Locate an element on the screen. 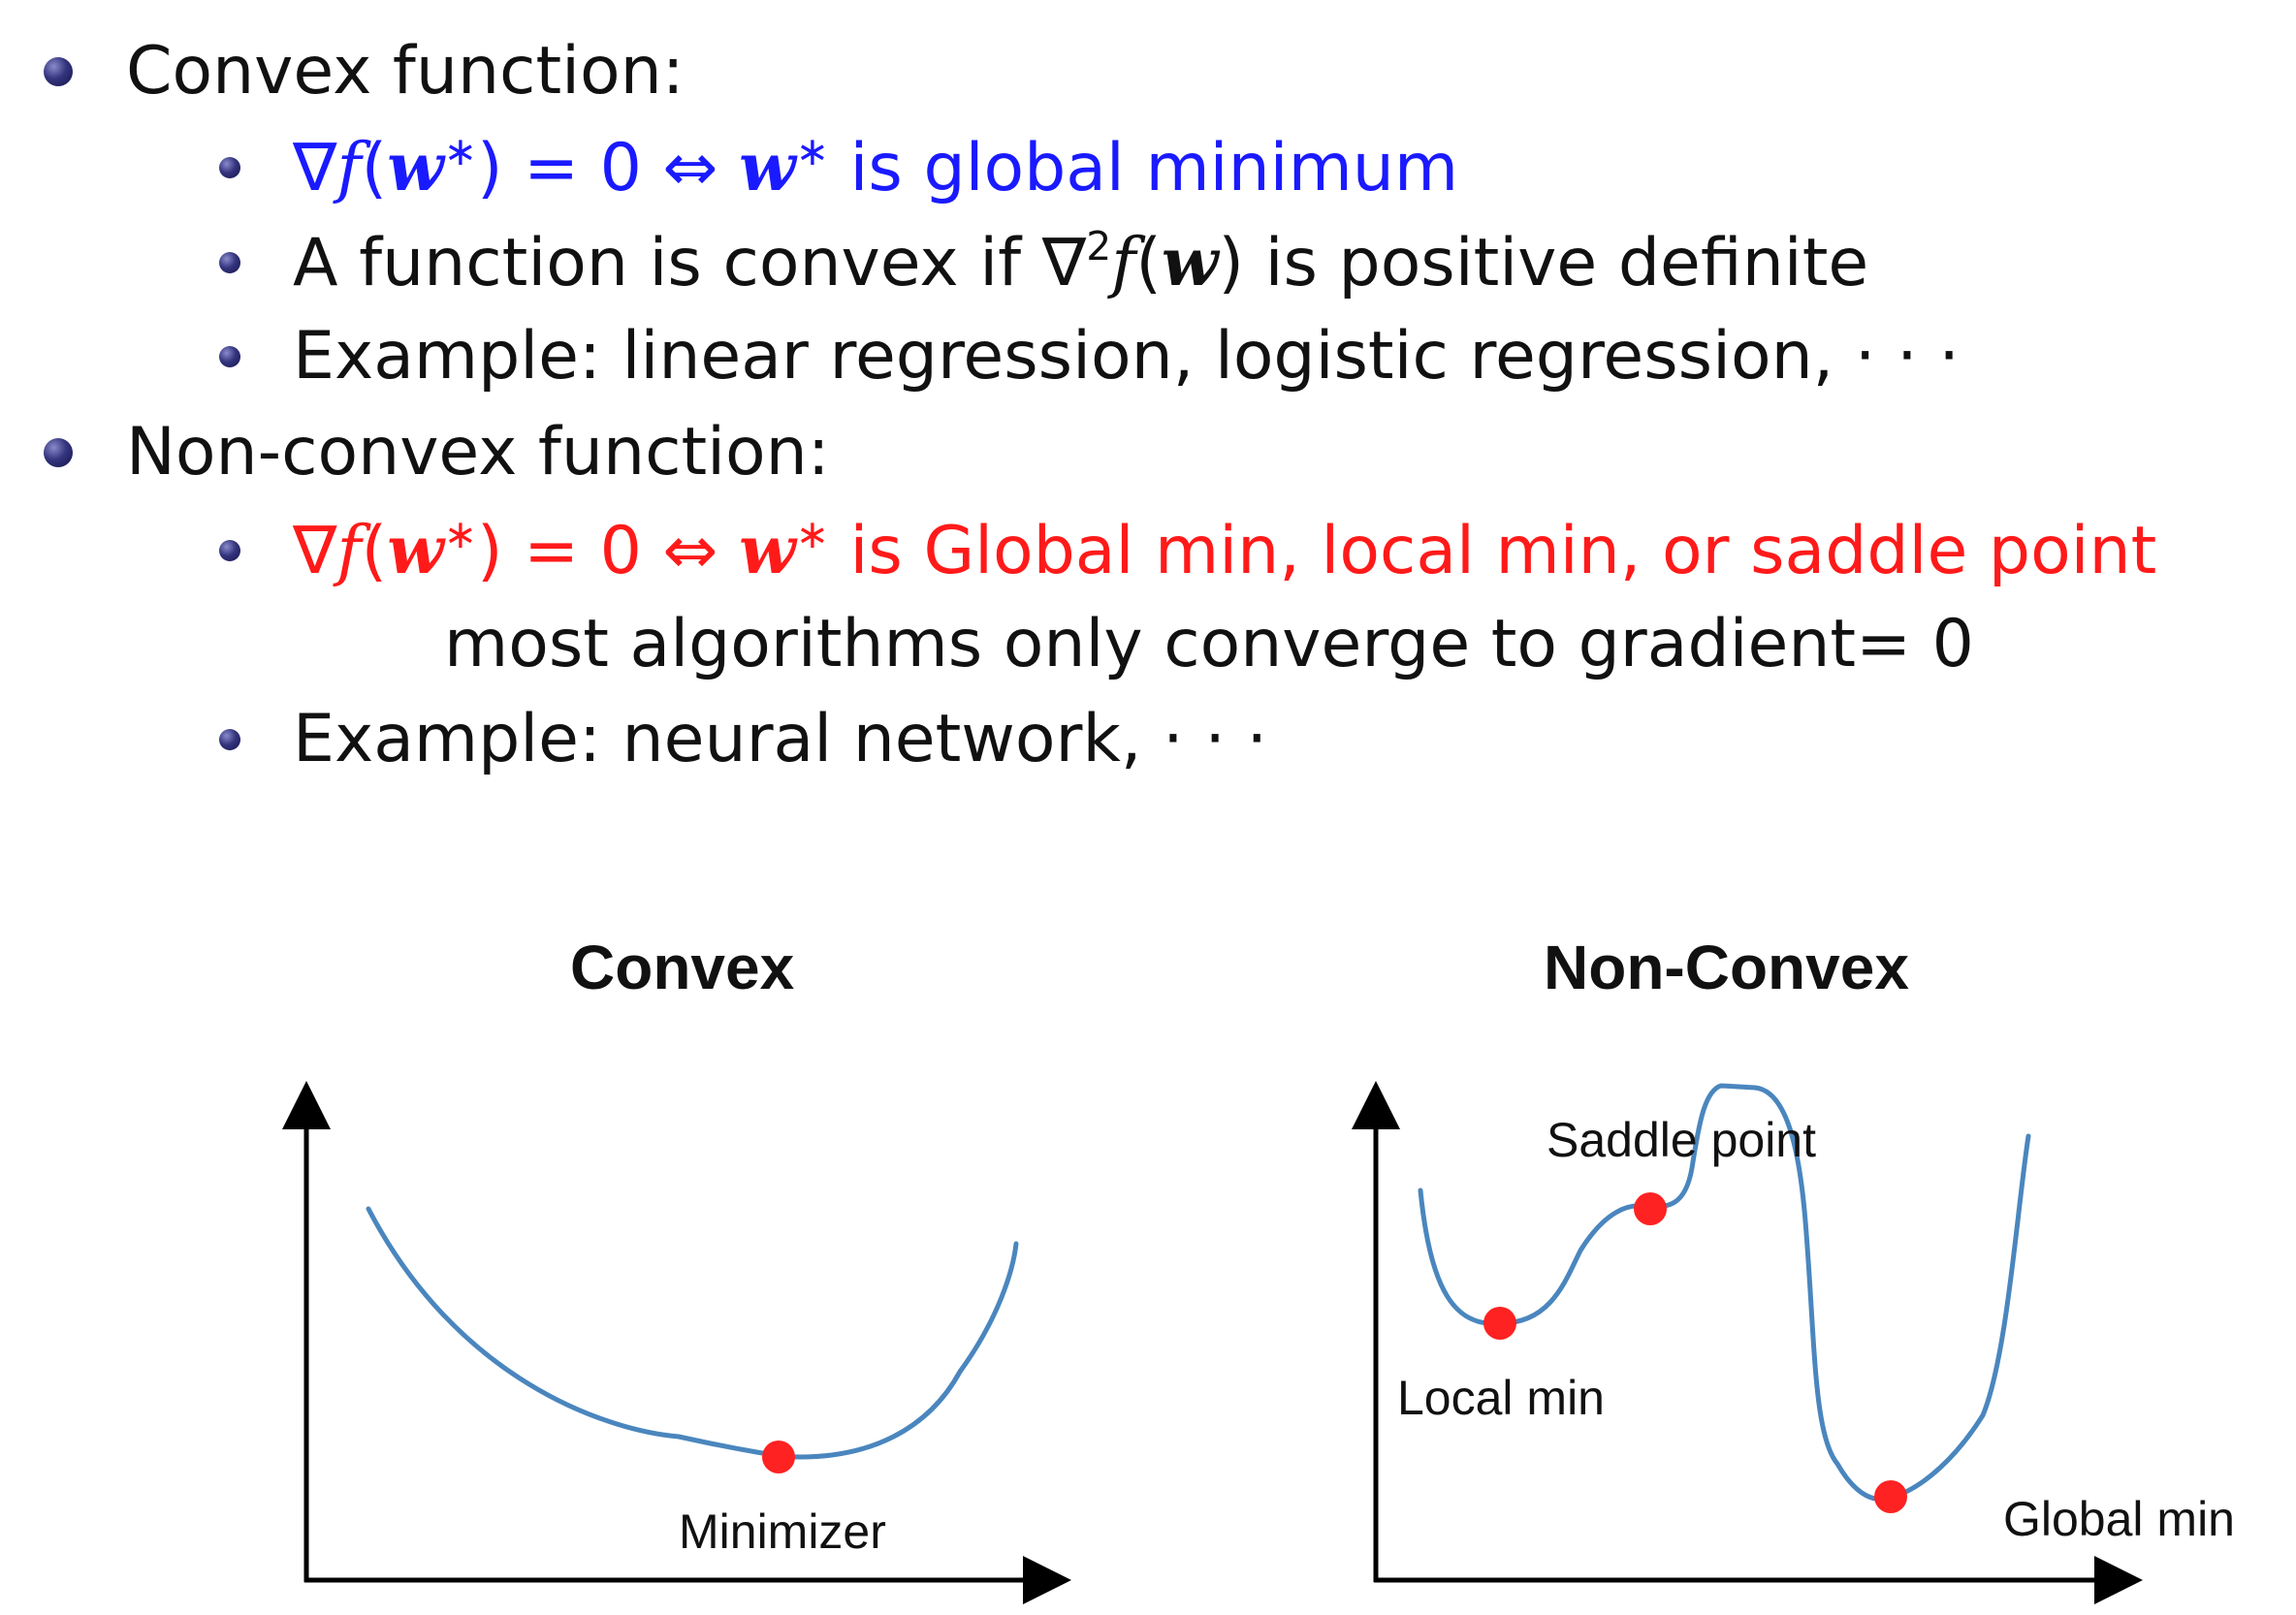 The width and height of the screenshot is (2296, 1615). nonconvex-example: Example: neural network, · · · is located at coordinates (780, 739).